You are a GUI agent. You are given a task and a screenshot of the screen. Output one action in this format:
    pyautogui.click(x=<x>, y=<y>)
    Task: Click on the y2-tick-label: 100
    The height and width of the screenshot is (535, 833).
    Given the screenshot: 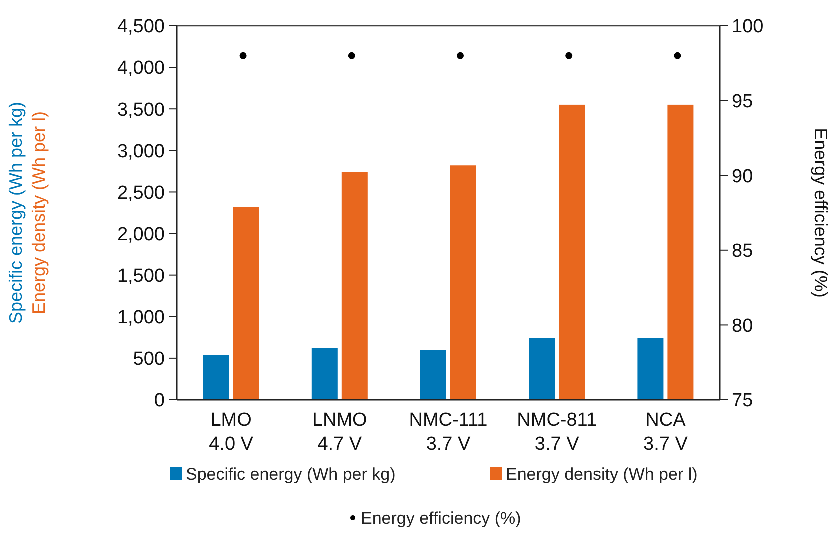 What is the action you would take?
    pyautogui.click(x=748, y=27)
    